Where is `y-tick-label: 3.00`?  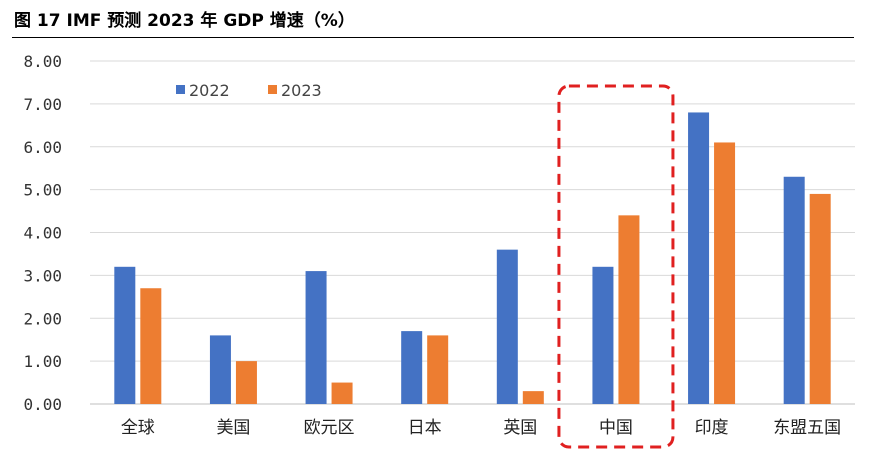 y-tick-label: 3.00 is located at coordinates (42, 275).